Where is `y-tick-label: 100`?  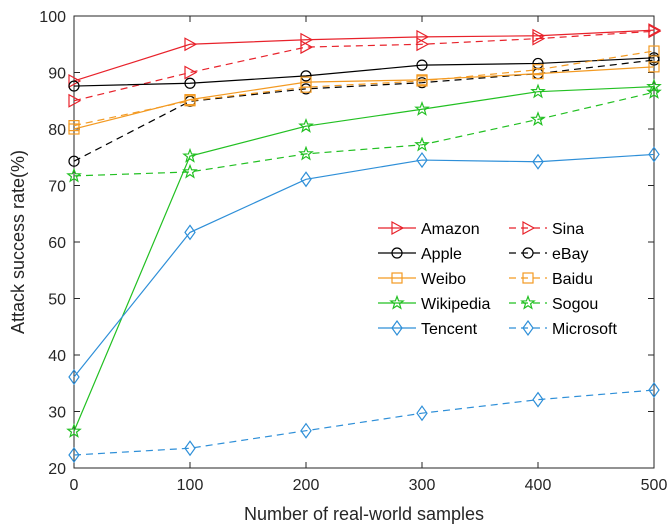 y-tick-label: 100 is located at coordinates (52, 17).